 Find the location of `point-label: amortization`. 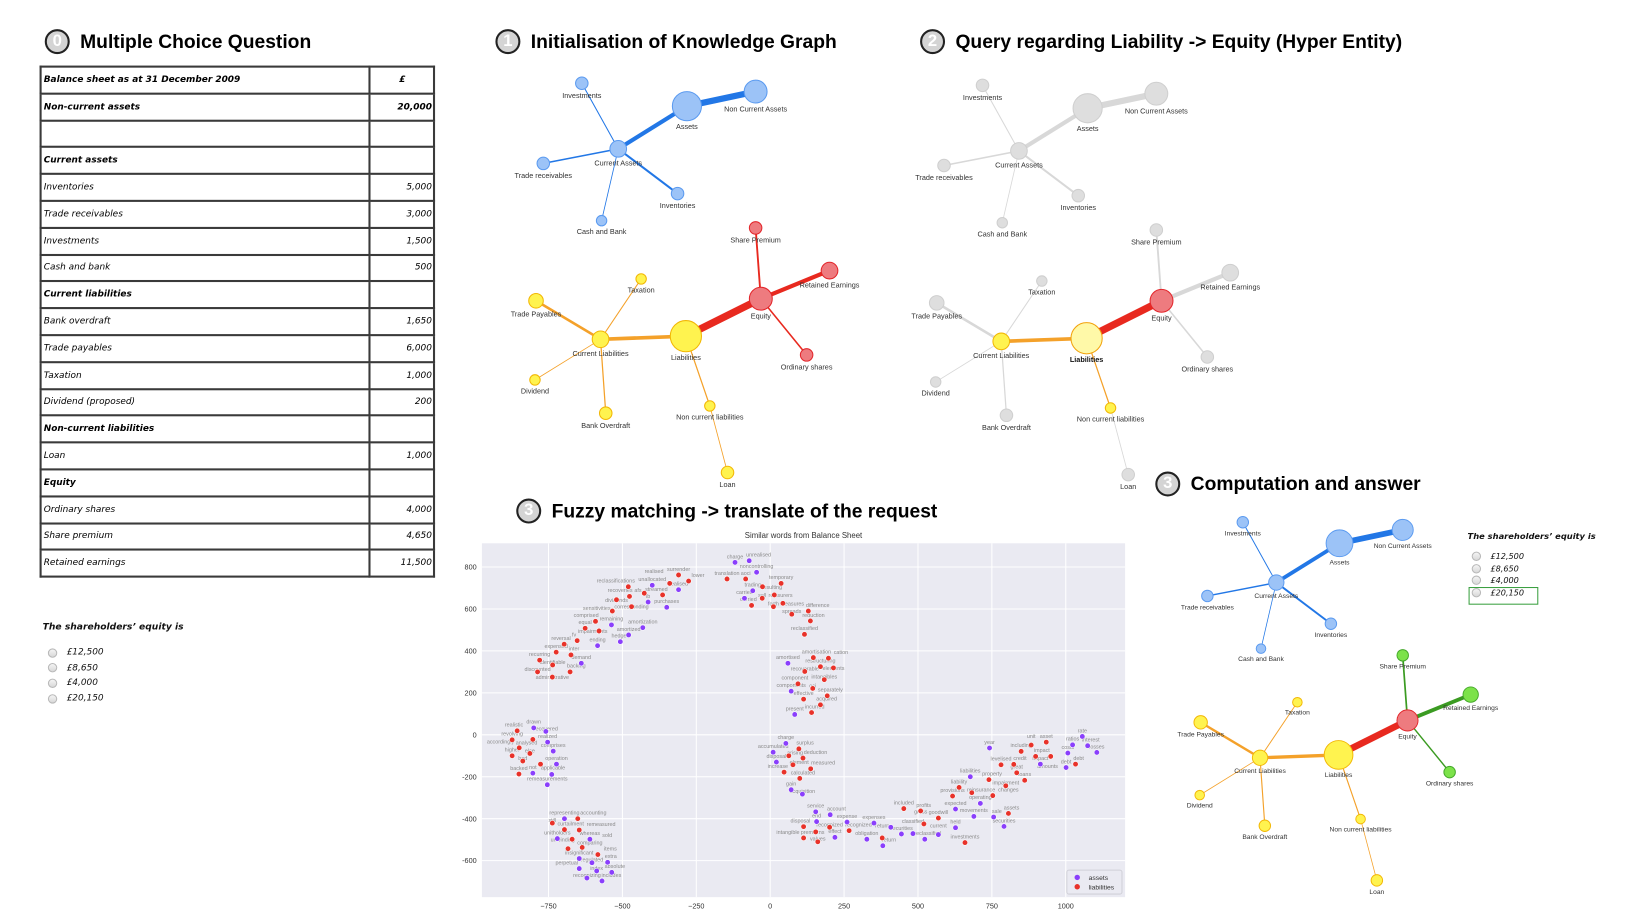

point-label: amortization is located at coordinates (642, 622).